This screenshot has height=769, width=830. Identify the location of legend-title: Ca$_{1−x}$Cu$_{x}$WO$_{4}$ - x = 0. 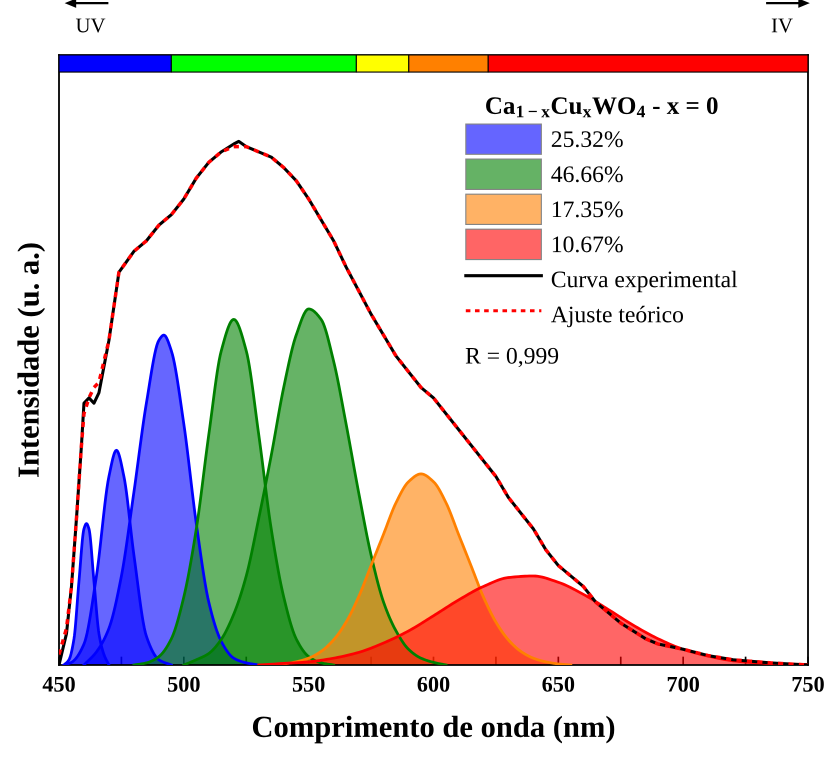
(602, 107).